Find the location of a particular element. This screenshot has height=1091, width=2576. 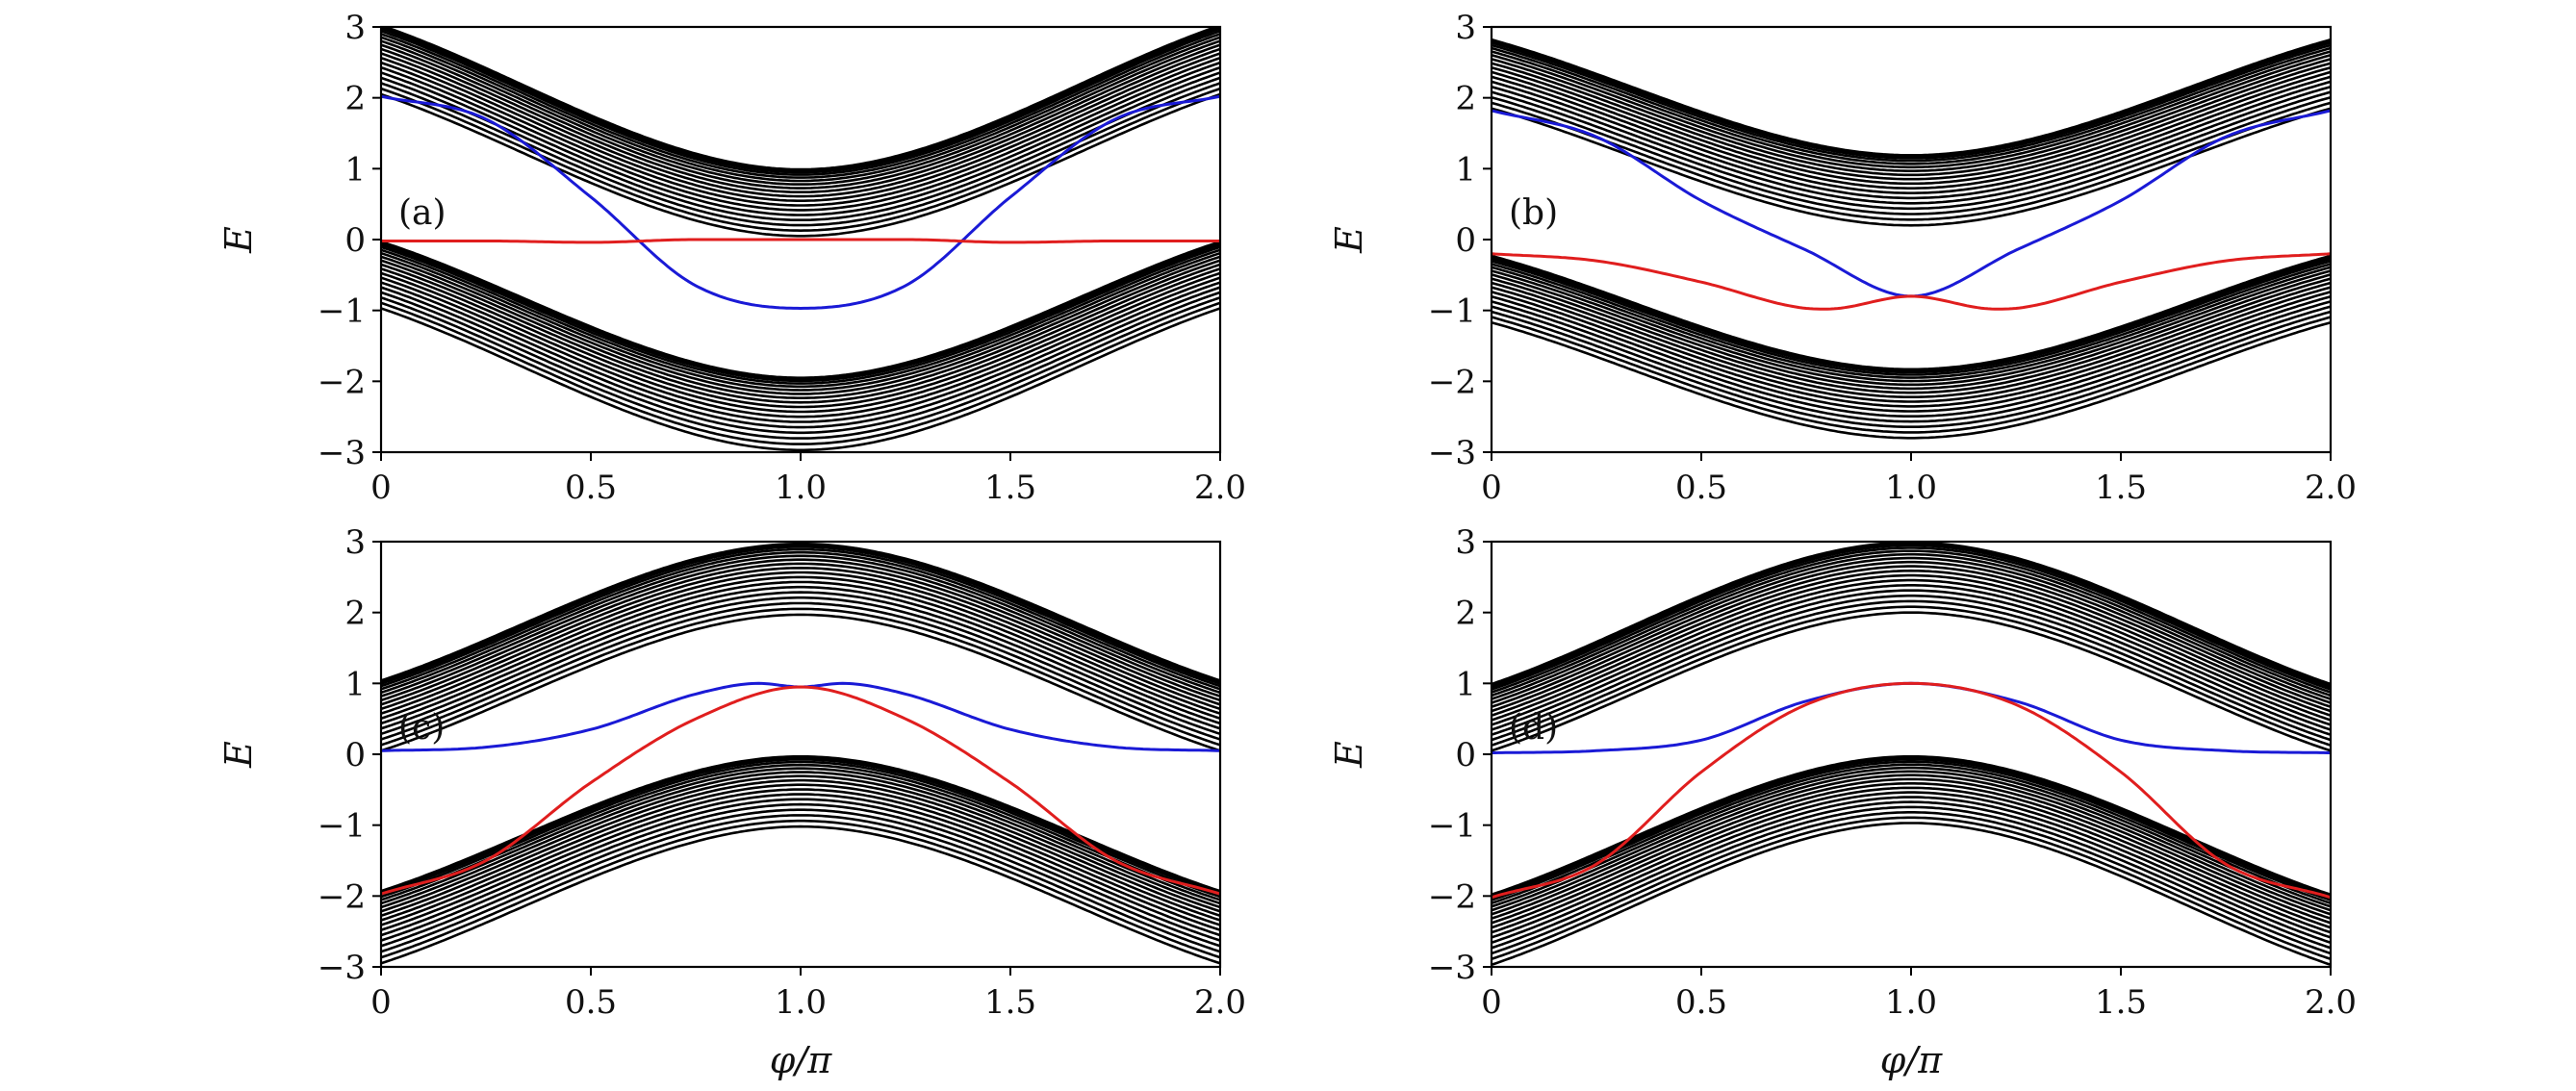

panel-label: (c) is located at coordinates (421, 728).